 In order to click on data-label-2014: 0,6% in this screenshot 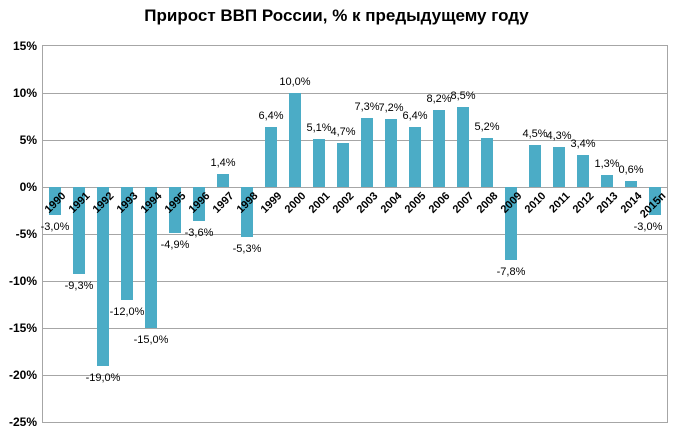, I will do `click(631, 170)`.